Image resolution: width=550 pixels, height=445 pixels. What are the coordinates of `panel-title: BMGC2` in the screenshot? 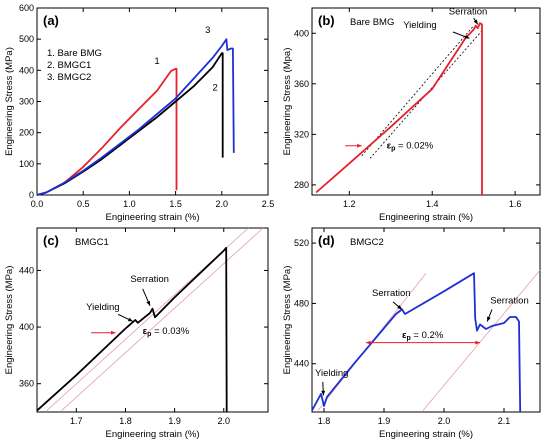 It's located at (367, 242).